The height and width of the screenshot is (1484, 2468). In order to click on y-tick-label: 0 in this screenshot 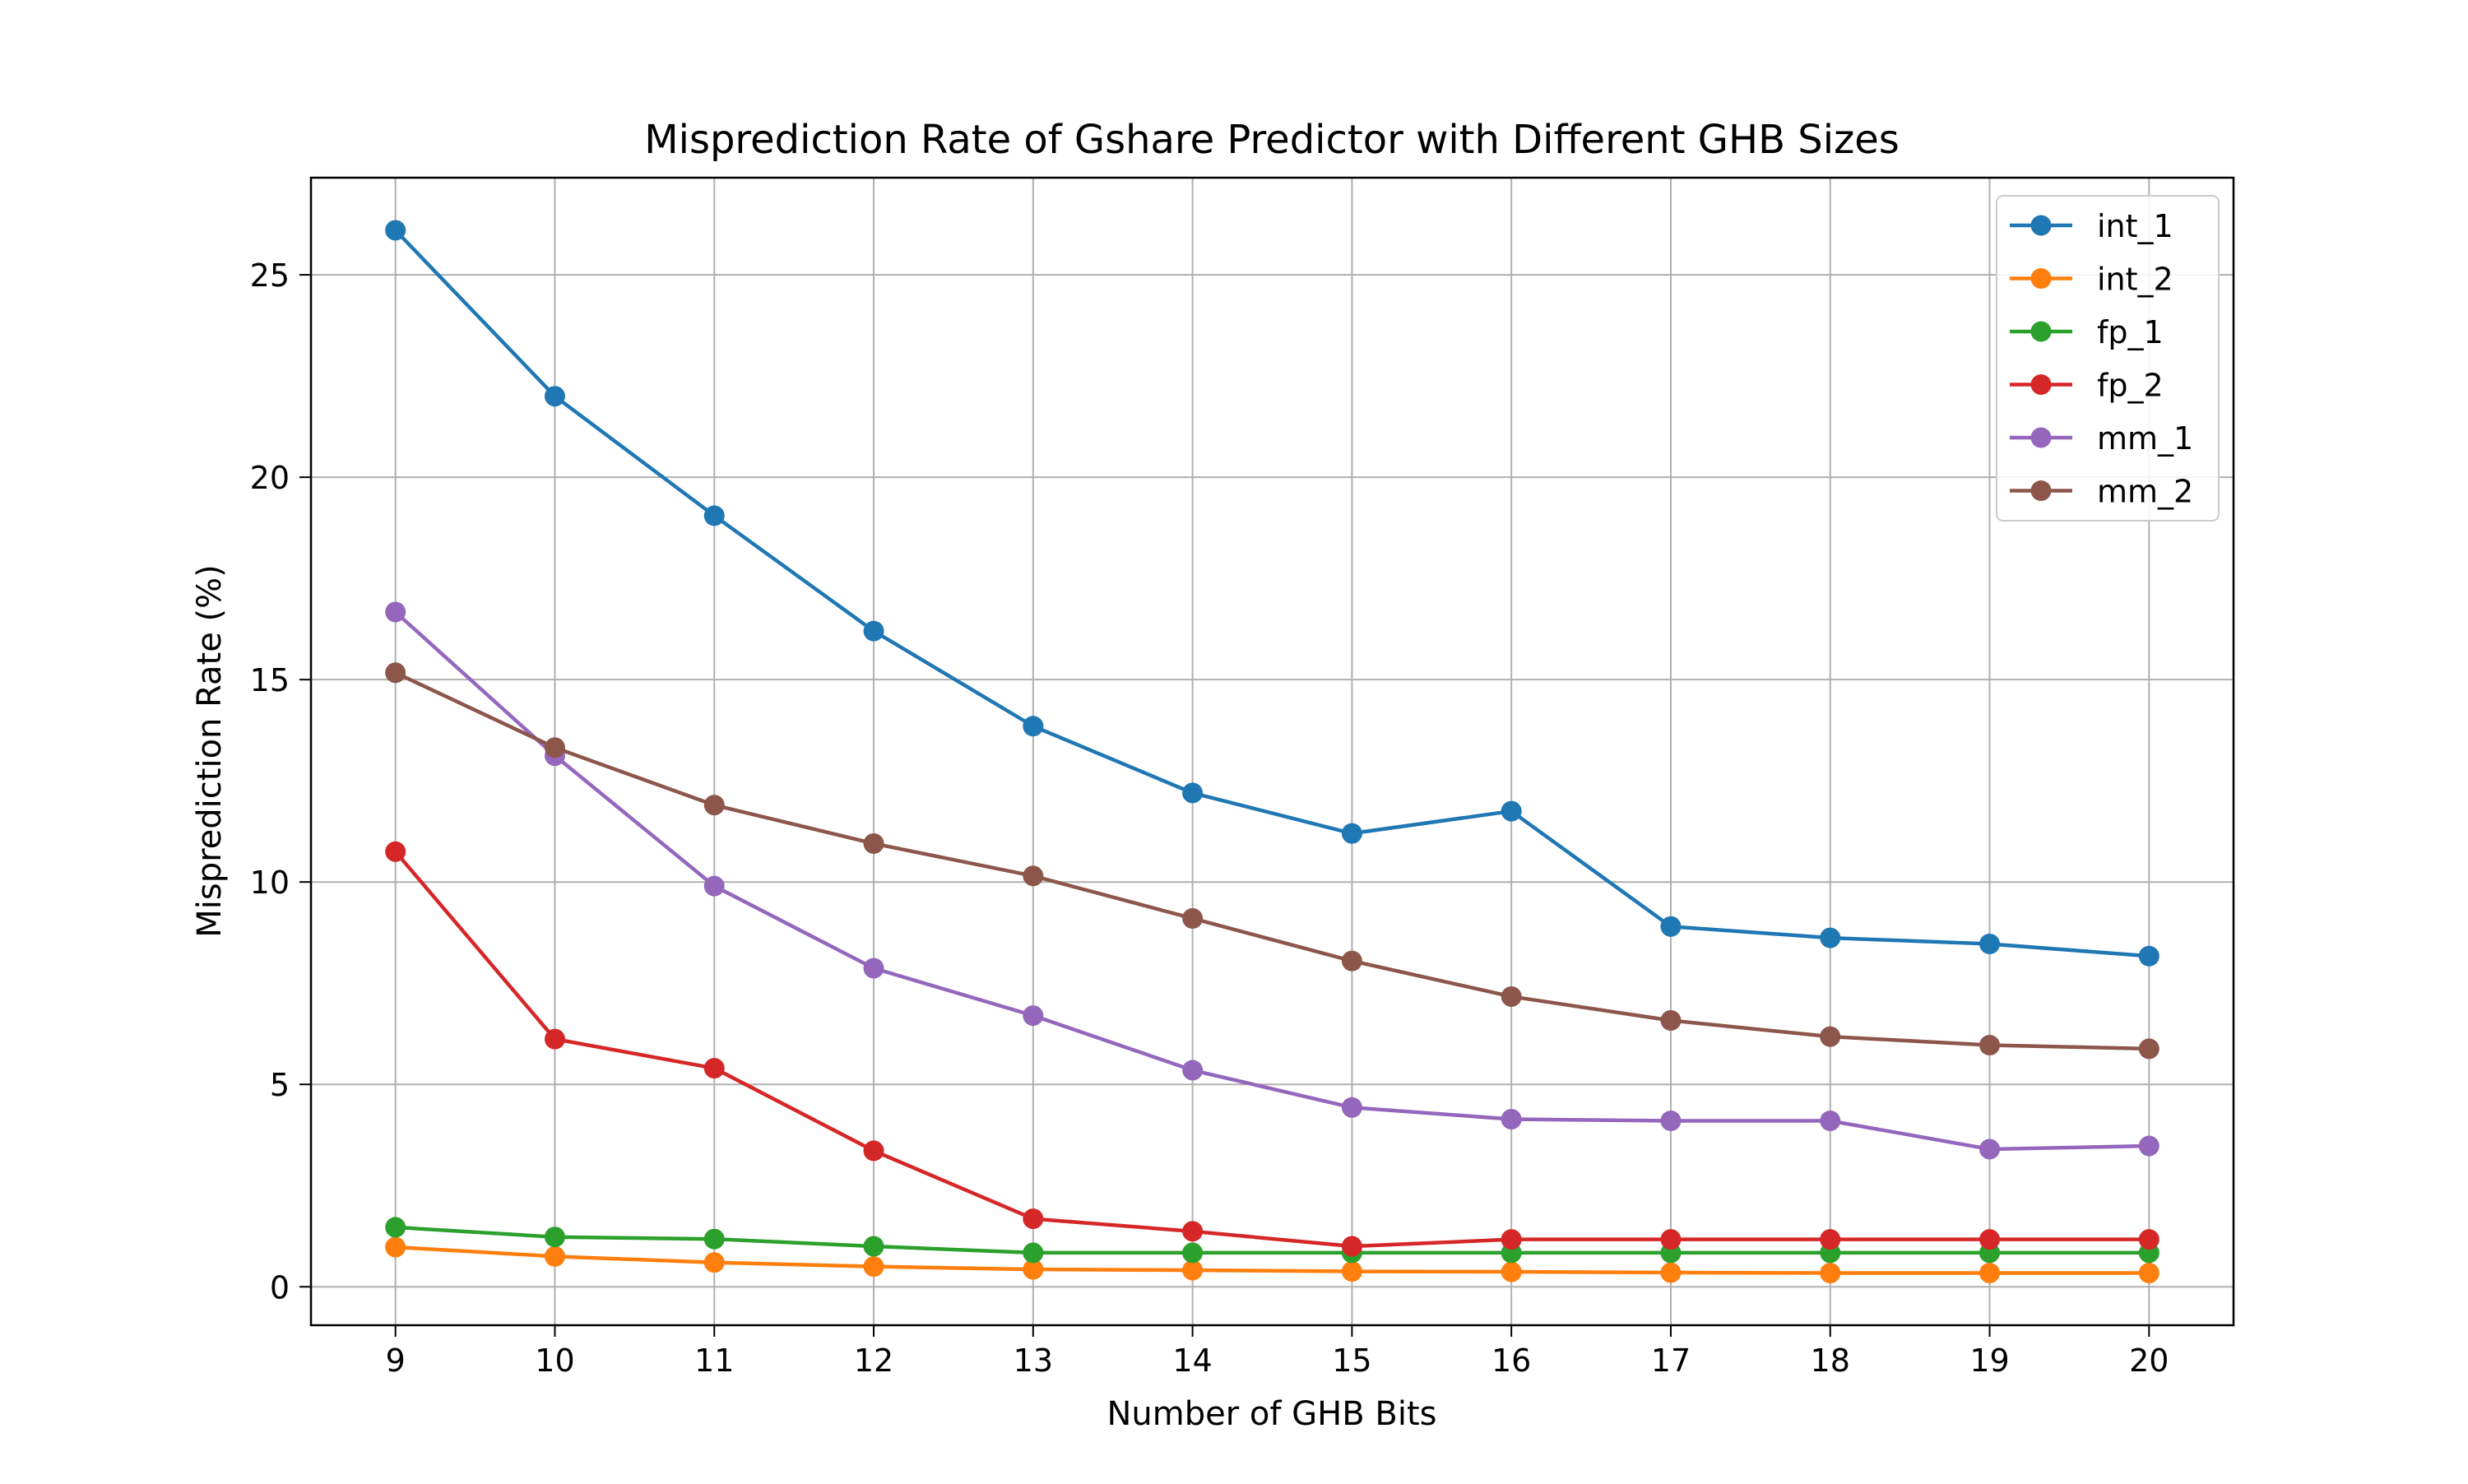, I will do `click(280, 1287)`.